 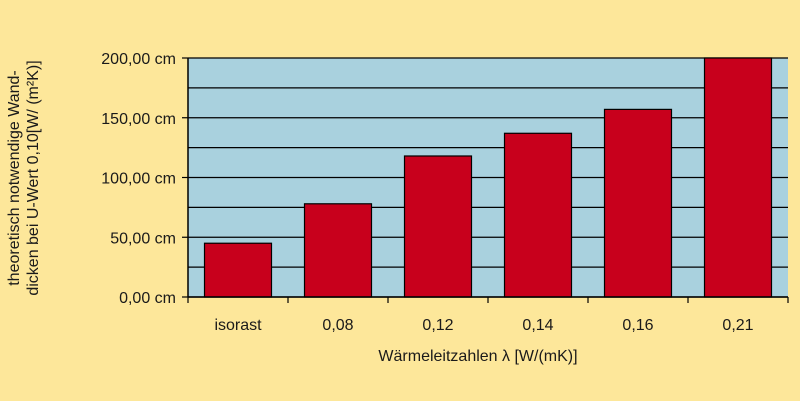 I want to click on y-tick-label: 50,00 cm, so click(x=143, y=238).